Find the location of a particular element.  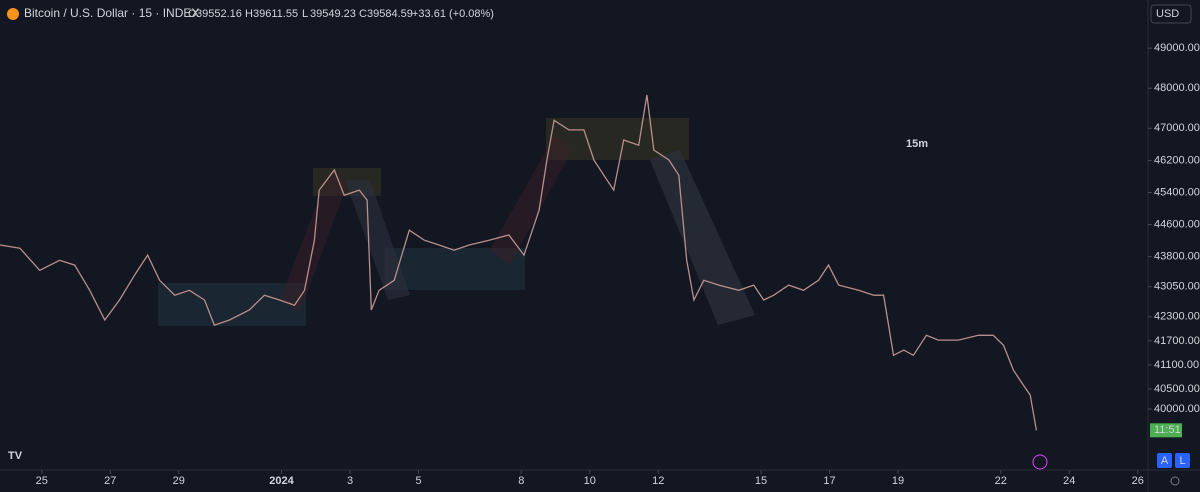

currency-label: USD is located at coordinates (1167, 14).